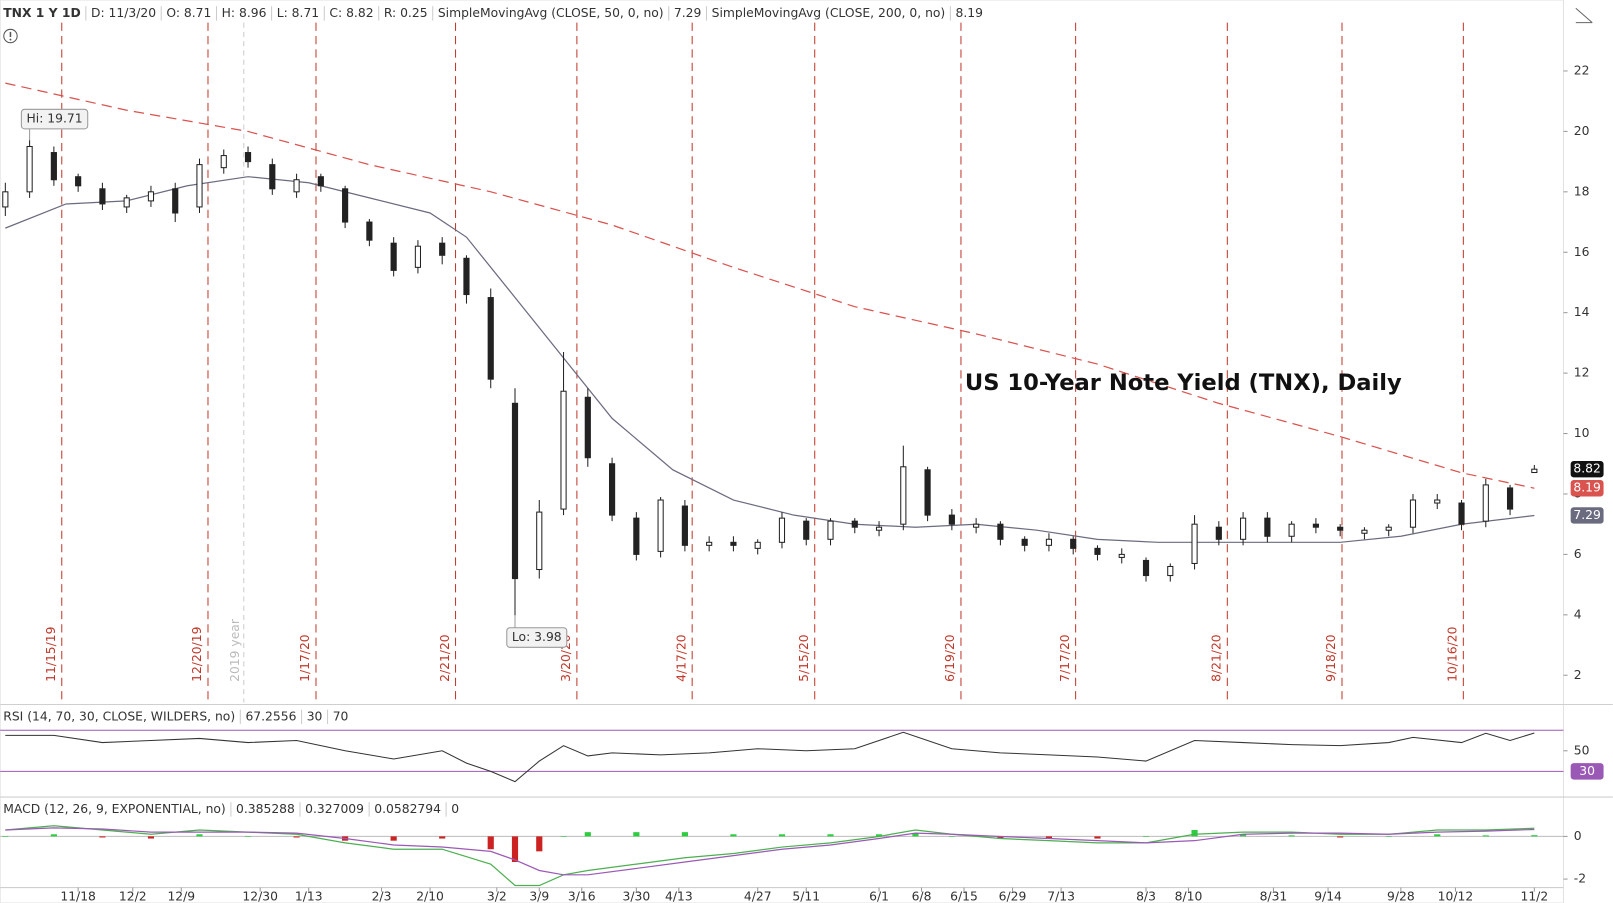 Image resolution: width=1613 pixels, height=903 pixels. I want to click on header-label: 0.0582794, so click(407, 809).